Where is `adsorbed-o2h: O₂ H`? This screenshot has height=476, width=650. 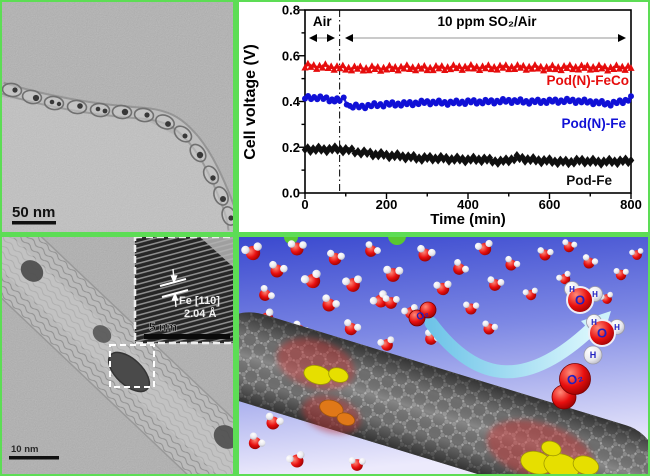
adsorbed-o2h: O₂ H is located at coordinates (577, 377).